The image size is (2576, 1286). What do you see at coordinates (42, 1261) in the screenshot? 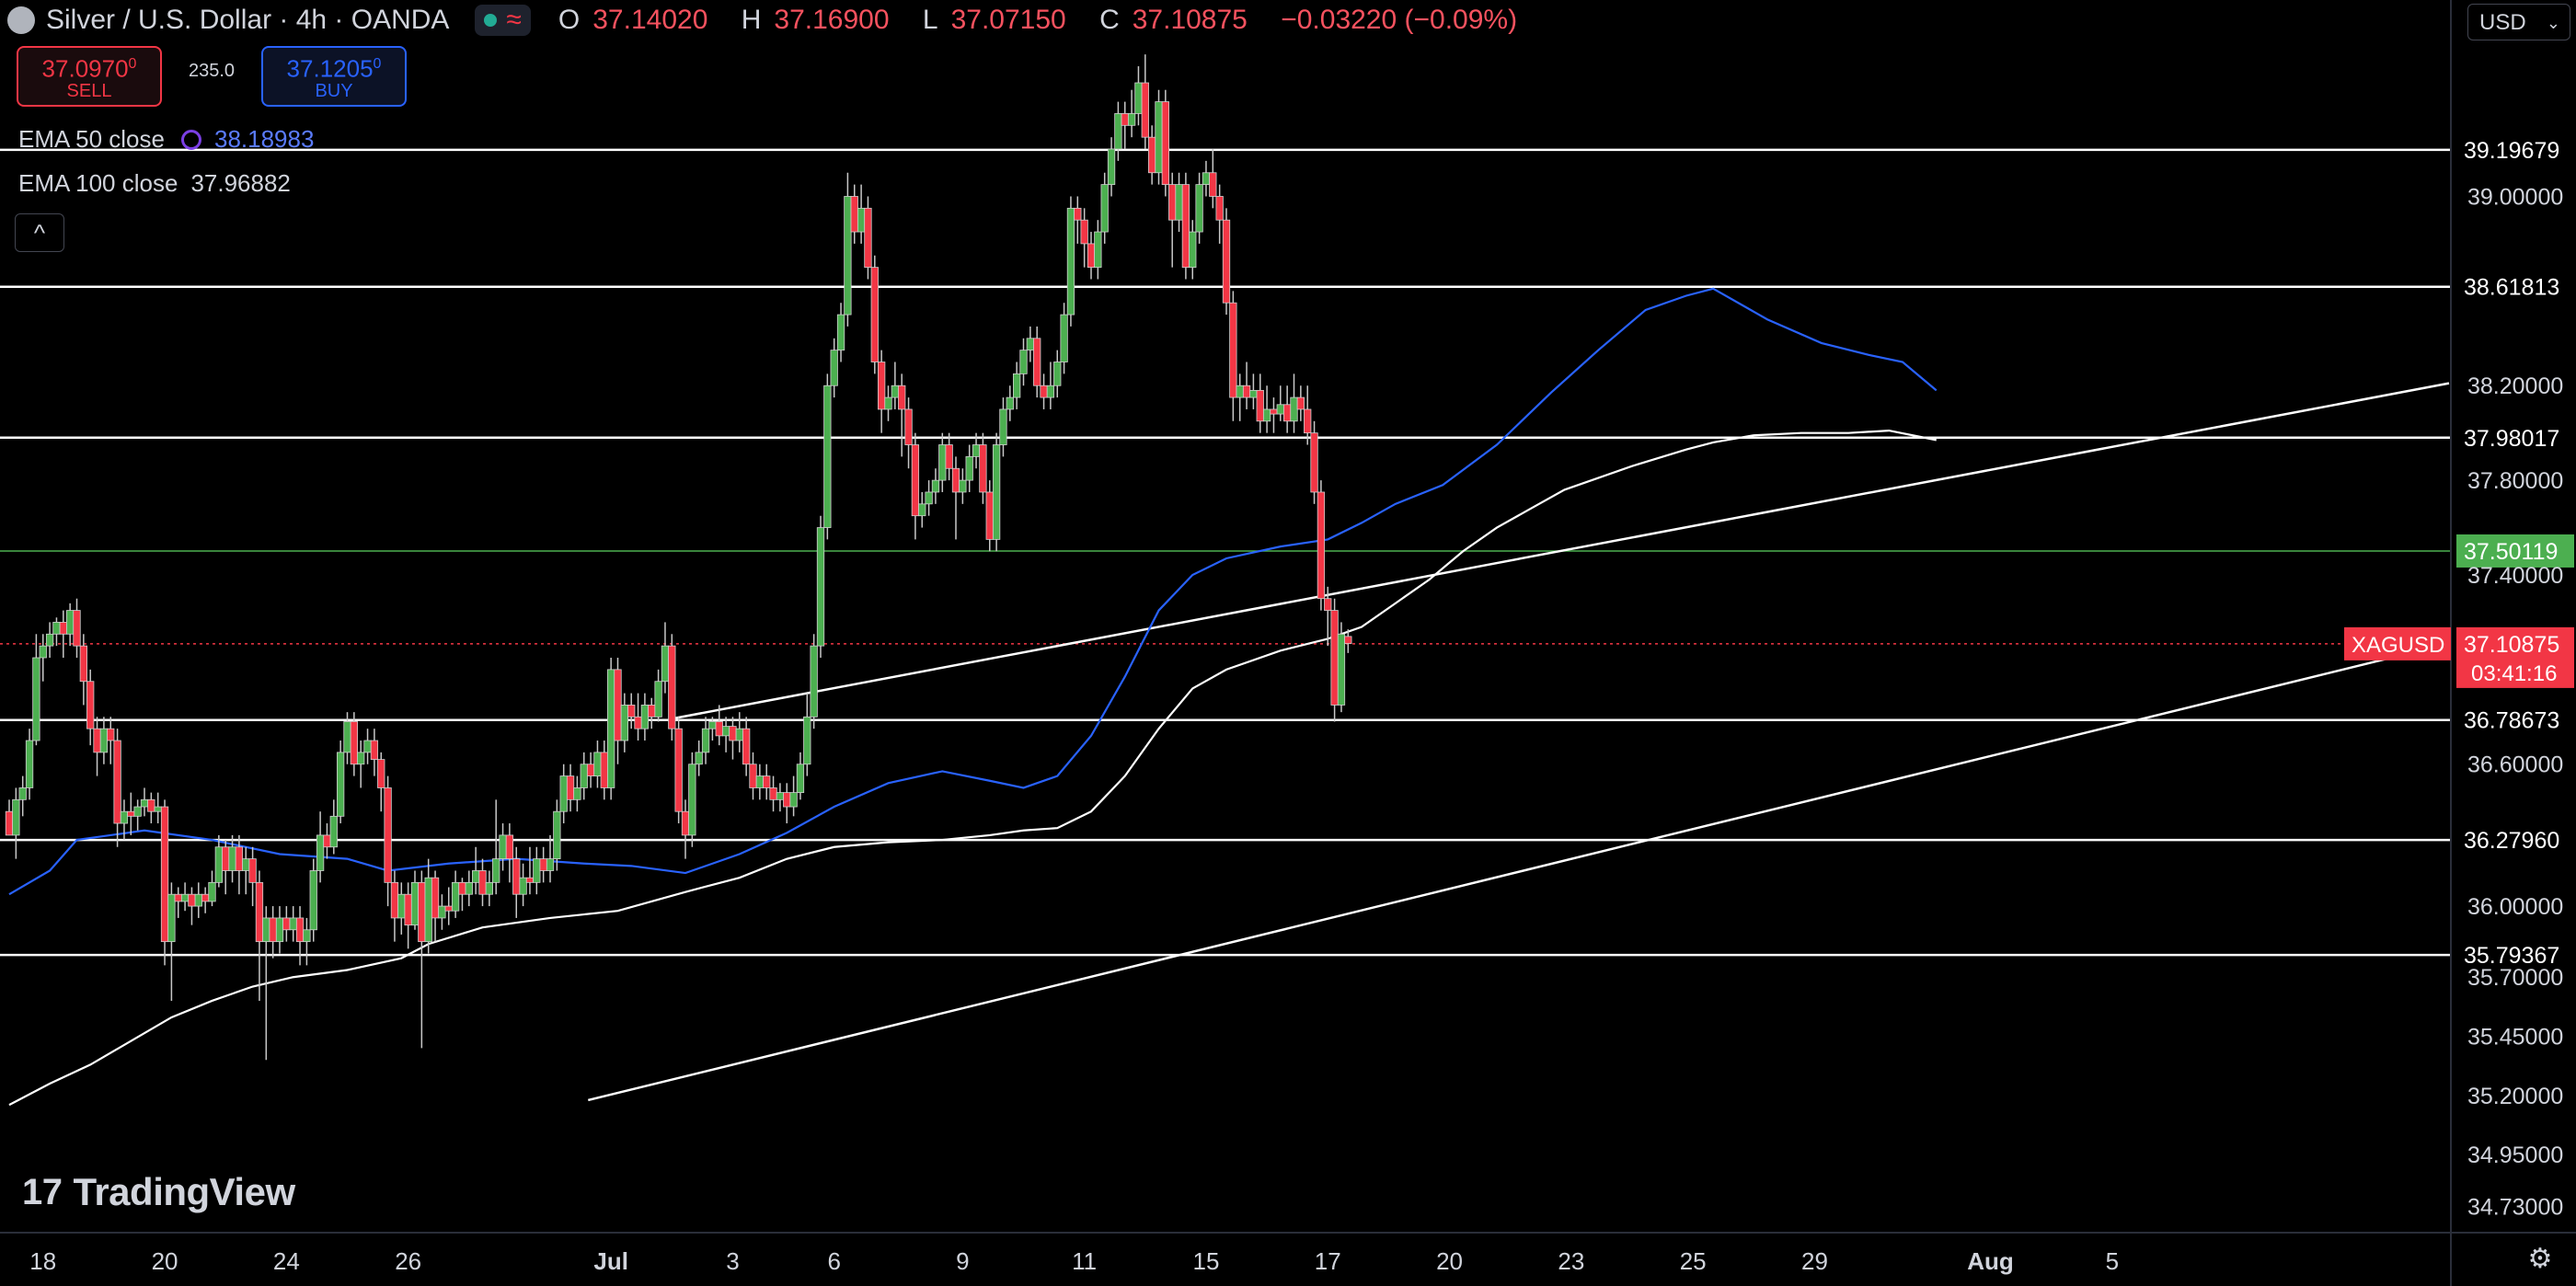
I see `x-tick-label: 18` at bounding box center [42, 1261].